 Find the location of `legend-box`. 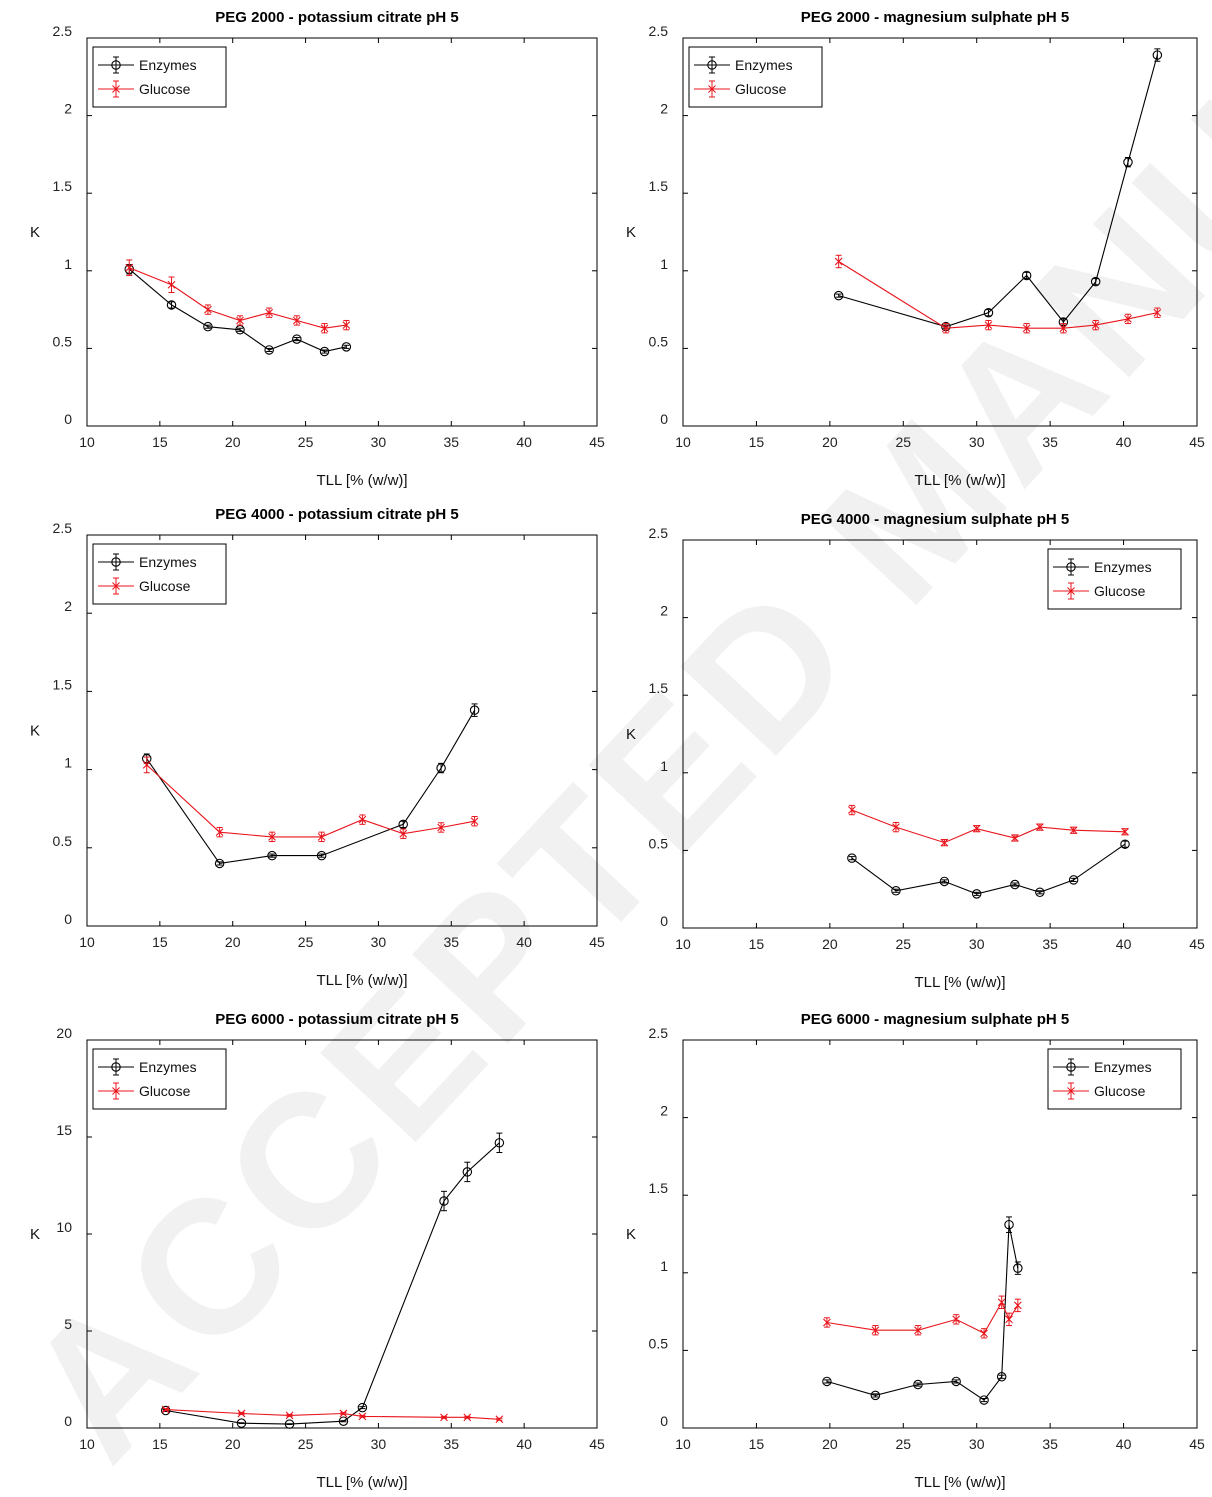

legend-box is located at coordinates (159, 574).